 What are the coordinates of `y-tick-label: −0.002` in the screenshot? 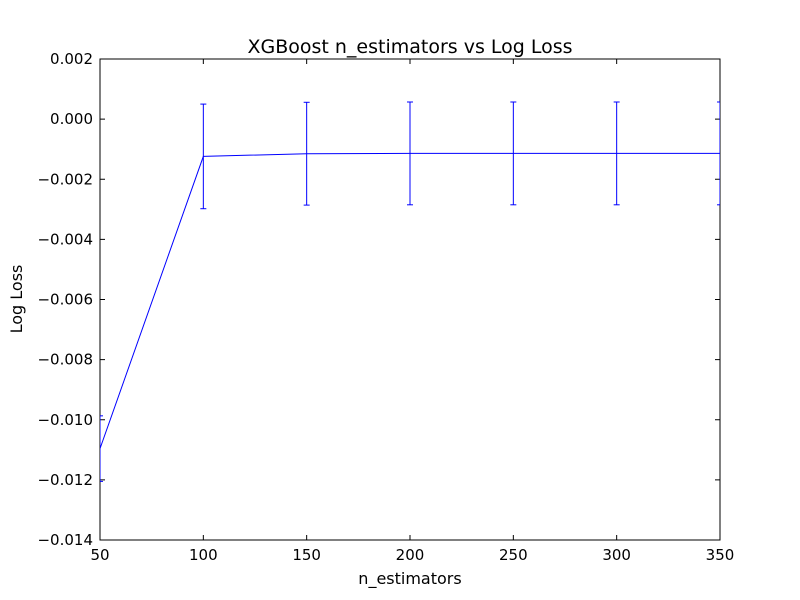 It's located at (65, 179).